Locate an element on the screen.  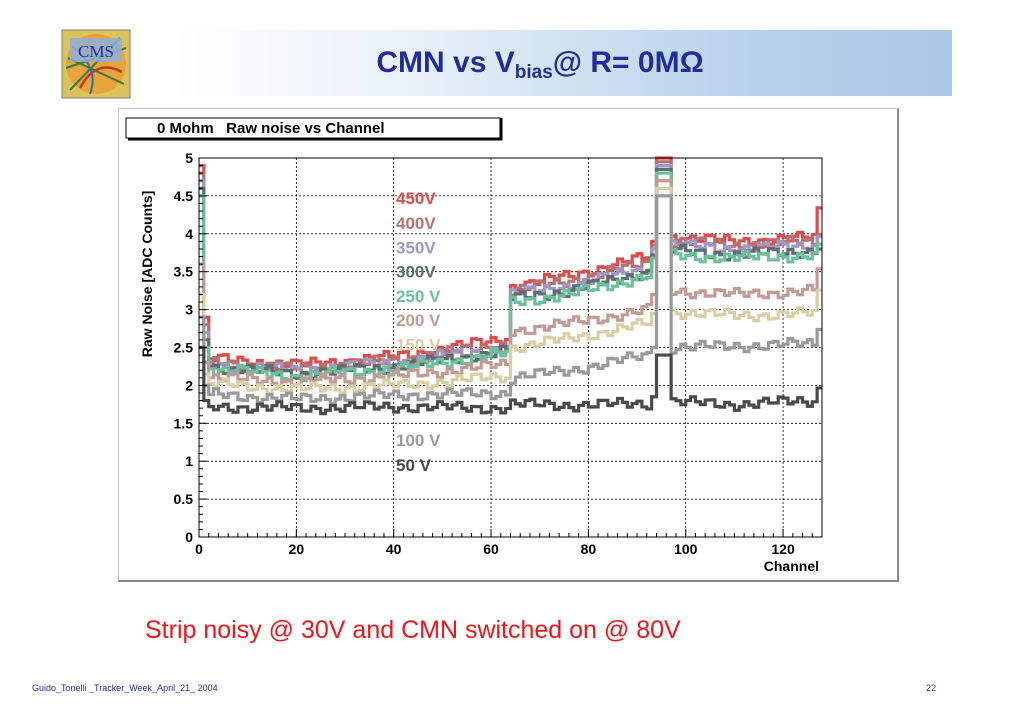
series-label: 250 V is located at coordinates (418, 296).